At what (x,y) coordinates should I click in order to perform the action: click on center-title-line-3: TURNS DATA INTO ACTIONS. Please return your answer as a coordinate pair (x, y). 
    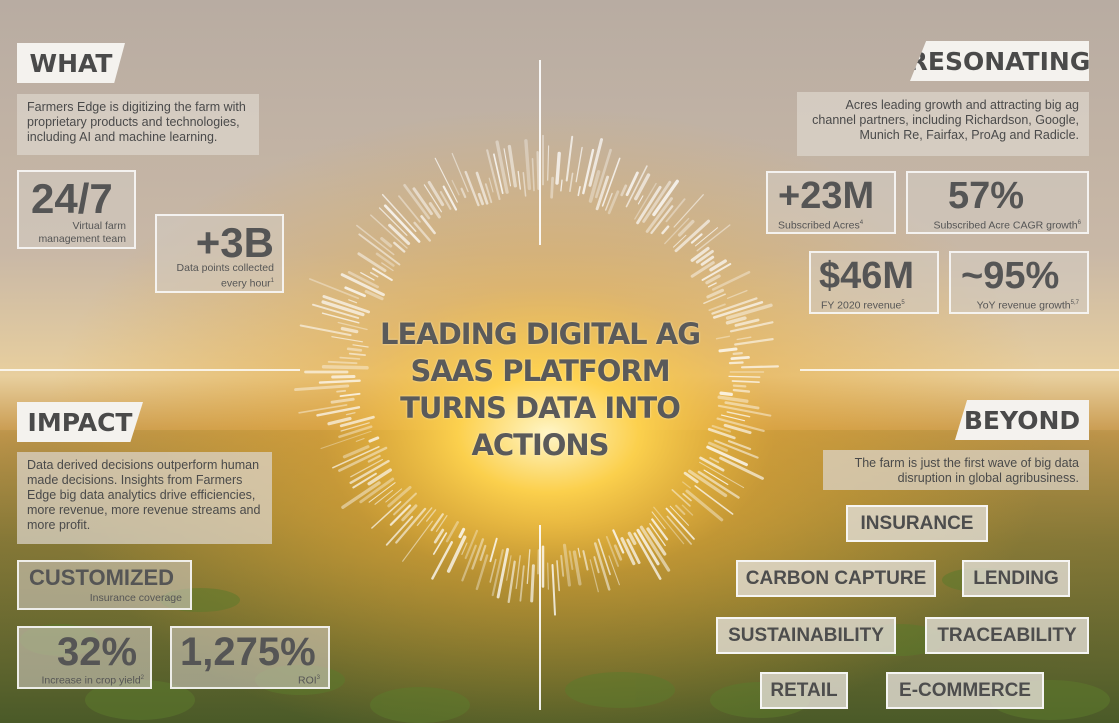
    Looking at the image, I should click on (540, 426).